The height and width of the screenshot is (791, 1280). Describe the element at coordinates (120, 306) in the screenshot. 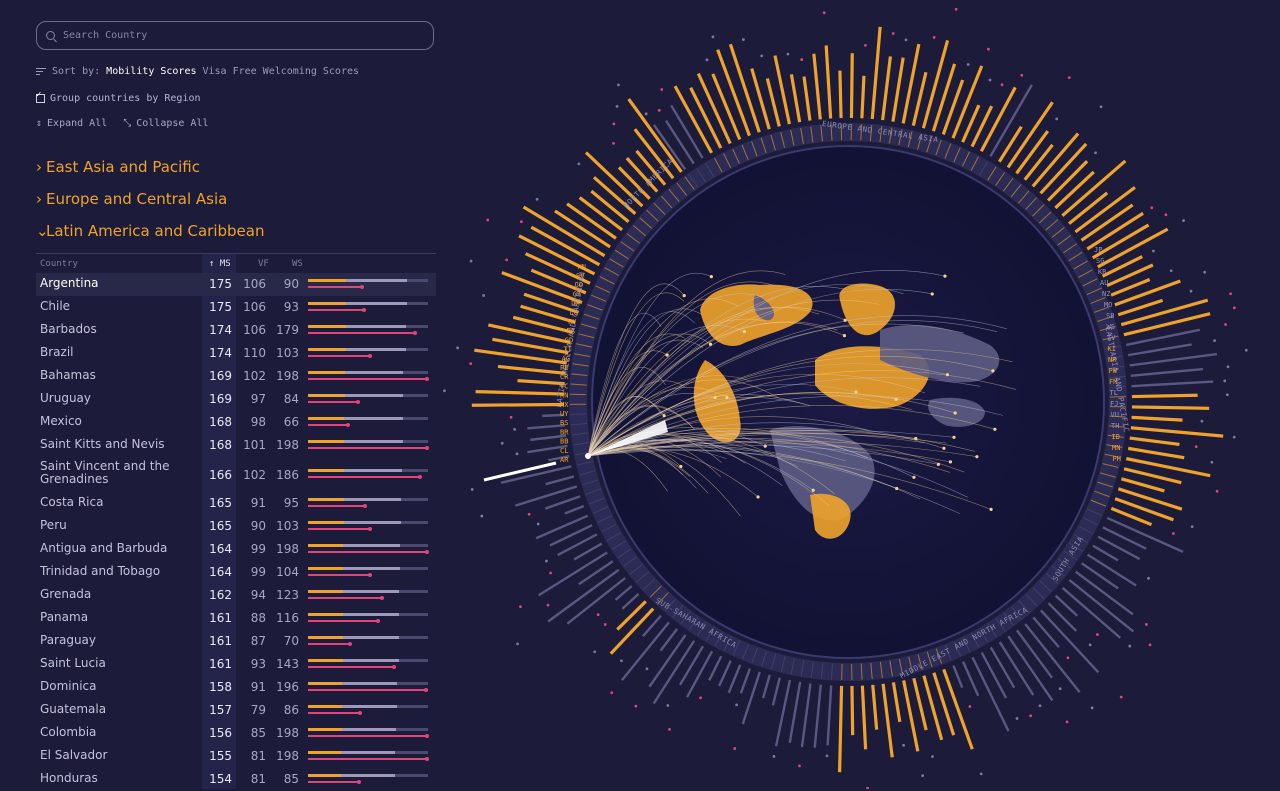

I see `country-name: Chile` at that location.